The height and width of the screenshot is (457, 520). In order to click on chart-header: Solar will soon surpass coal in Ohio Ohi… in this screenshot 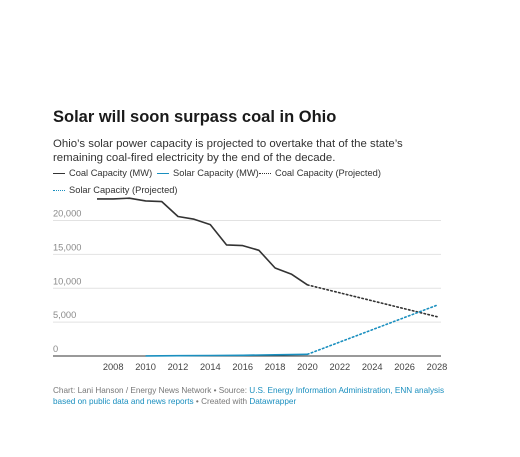, I will do `click(253, 136)`.